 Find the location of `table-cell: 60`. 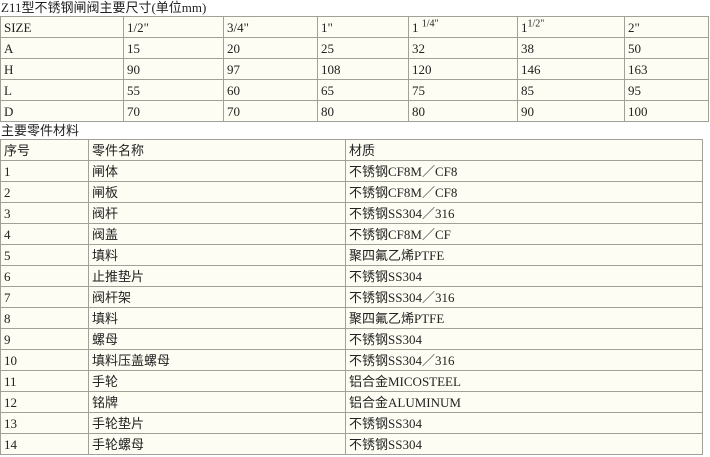

table-cell: 60 is located at coordinates (270, 90).